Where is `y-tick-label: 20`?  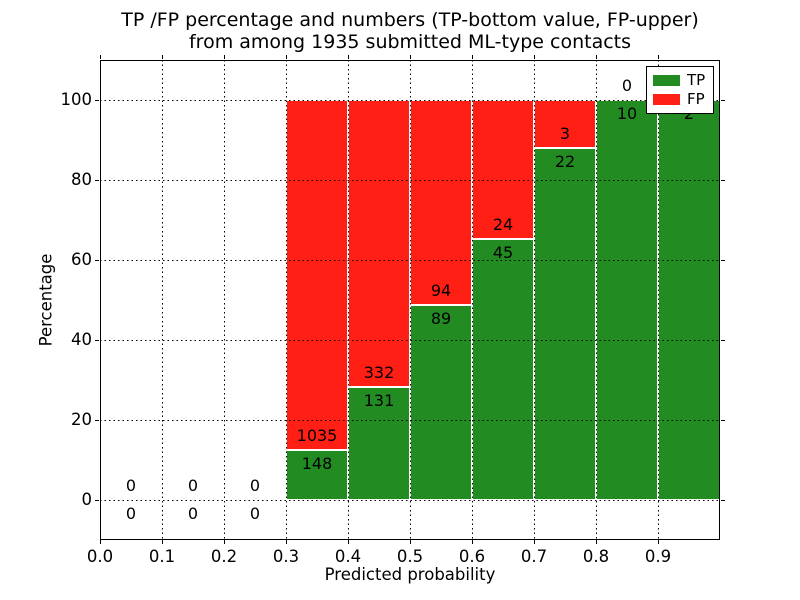 y-tick-label: 20 is located at coordinates (81, 419).